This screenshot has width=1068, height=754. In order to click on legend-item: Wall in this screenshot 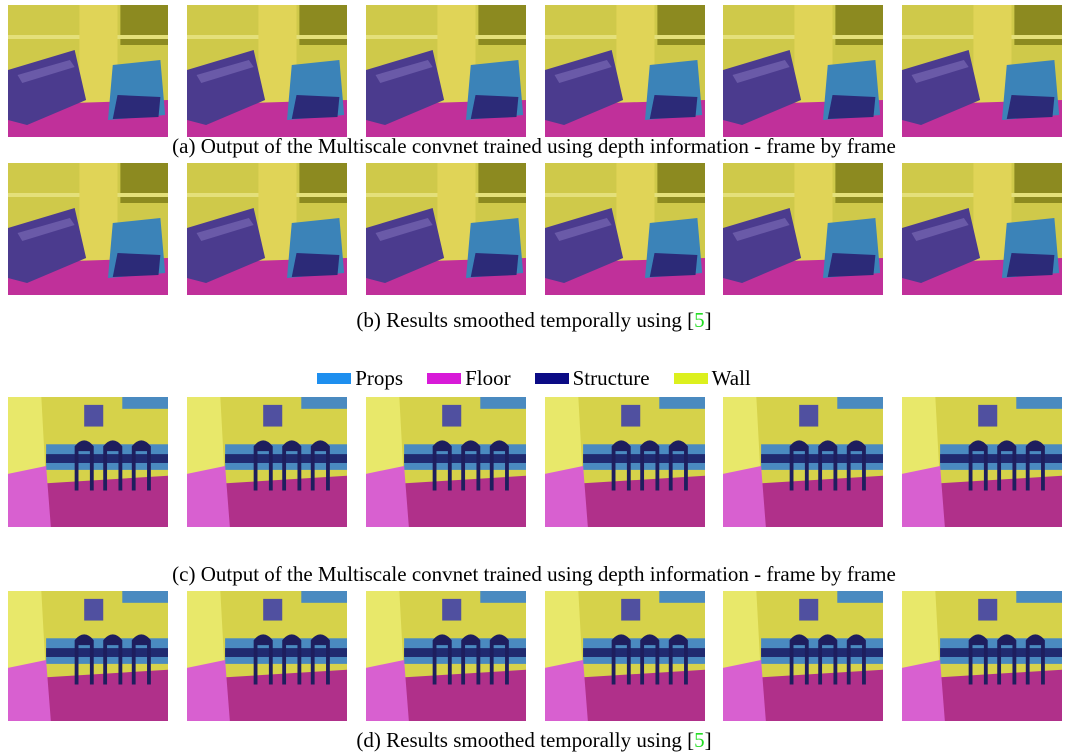, I will do `click(712, 378)`.